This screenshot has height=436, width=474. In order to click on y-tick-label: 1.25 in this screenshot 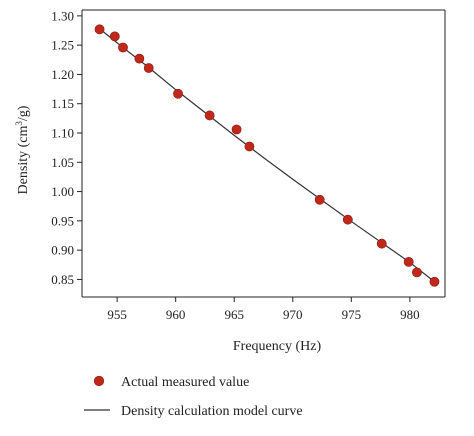, I will do `click(62, 45)`.